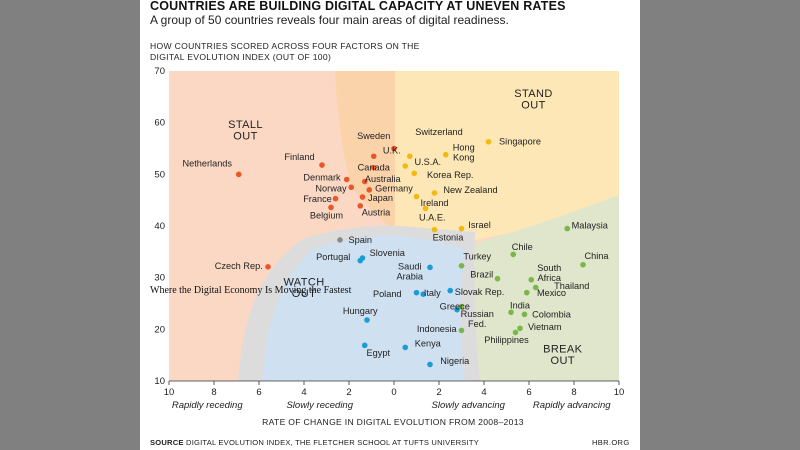  What do you see at coordinates (434, 193) in the screenshot?
I see `point-new-zealand` at bounding box center [434, 193].